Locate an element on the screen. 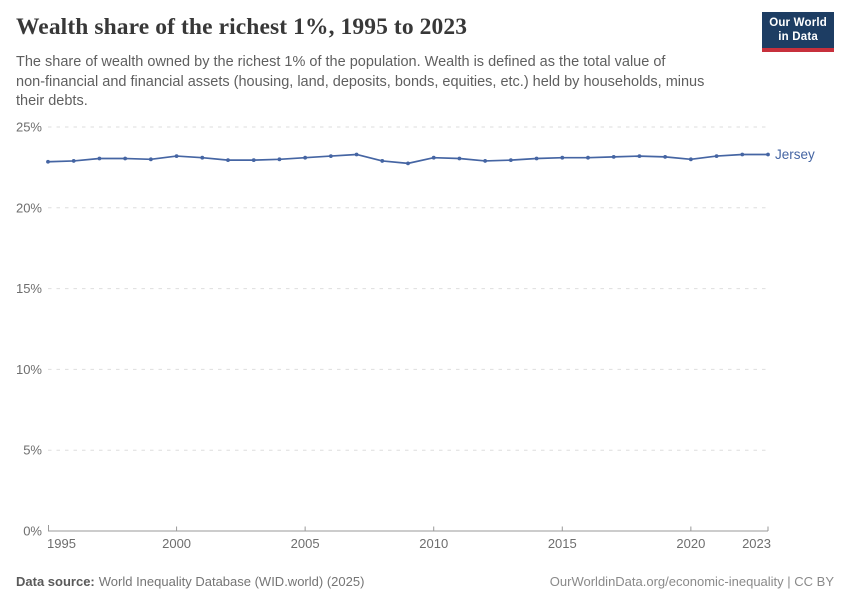 The width and height of the screenshot is (850, 600). owid-logo-accent-bar is located at coordinates (798, 50).